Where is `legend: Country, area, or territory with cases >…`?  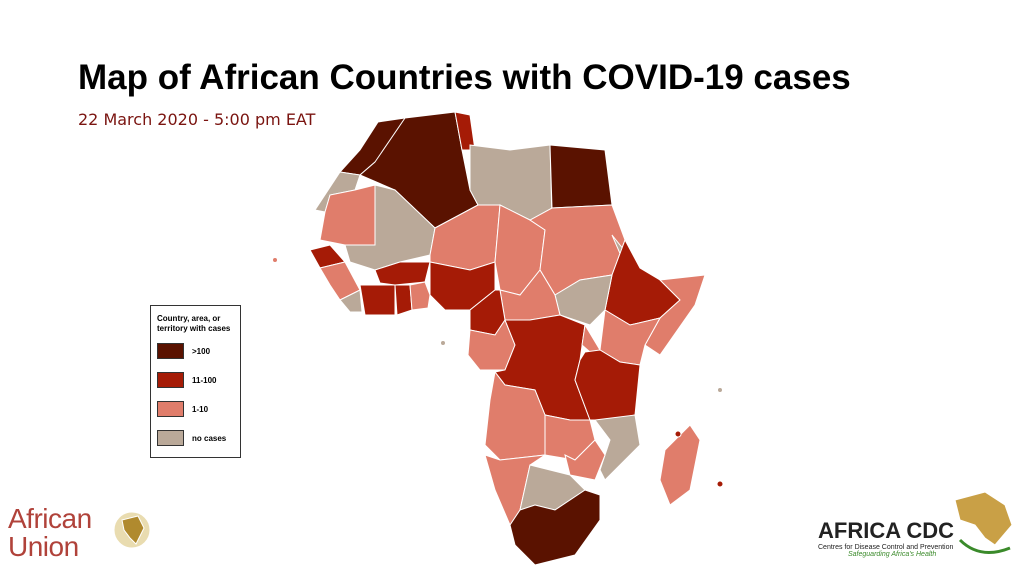
legend: Country, area, or territory with cases >… is located at coordinates (195, 381).